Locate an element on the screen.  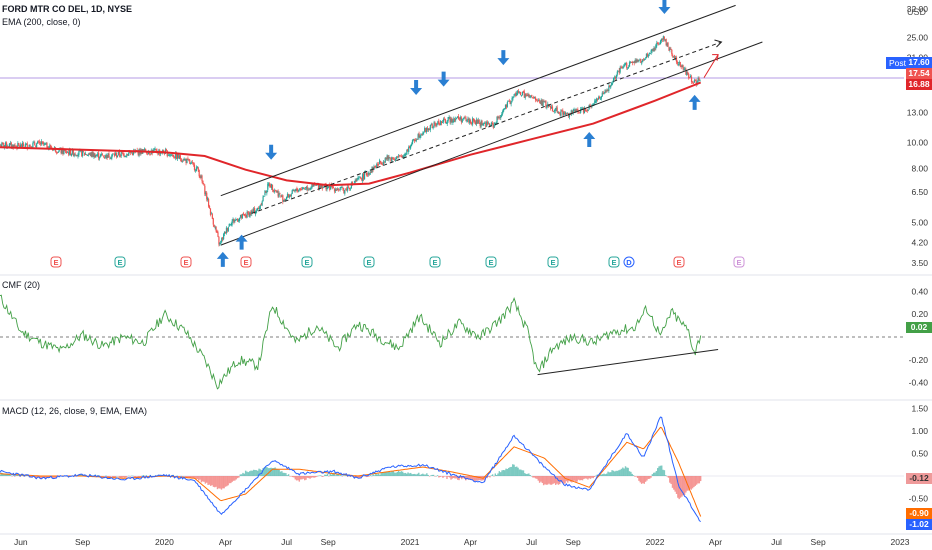
chart-title: FORD MTR CO DEL, 1D, NYSE is located at coordinates (67, 9).